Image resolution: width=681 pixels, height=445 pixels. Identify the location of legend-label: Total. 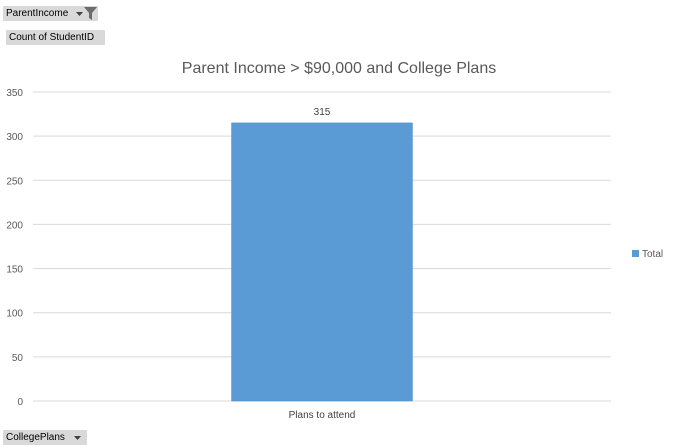
(652, 254).